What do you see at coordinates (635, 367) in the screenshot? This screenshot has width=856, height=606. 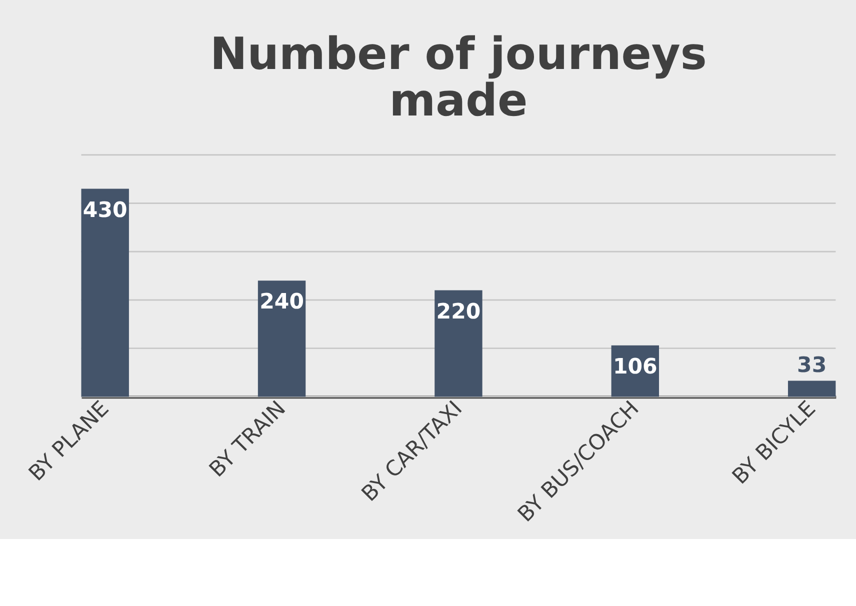 I see `data-label: 106` at bounding box center [635, 367].